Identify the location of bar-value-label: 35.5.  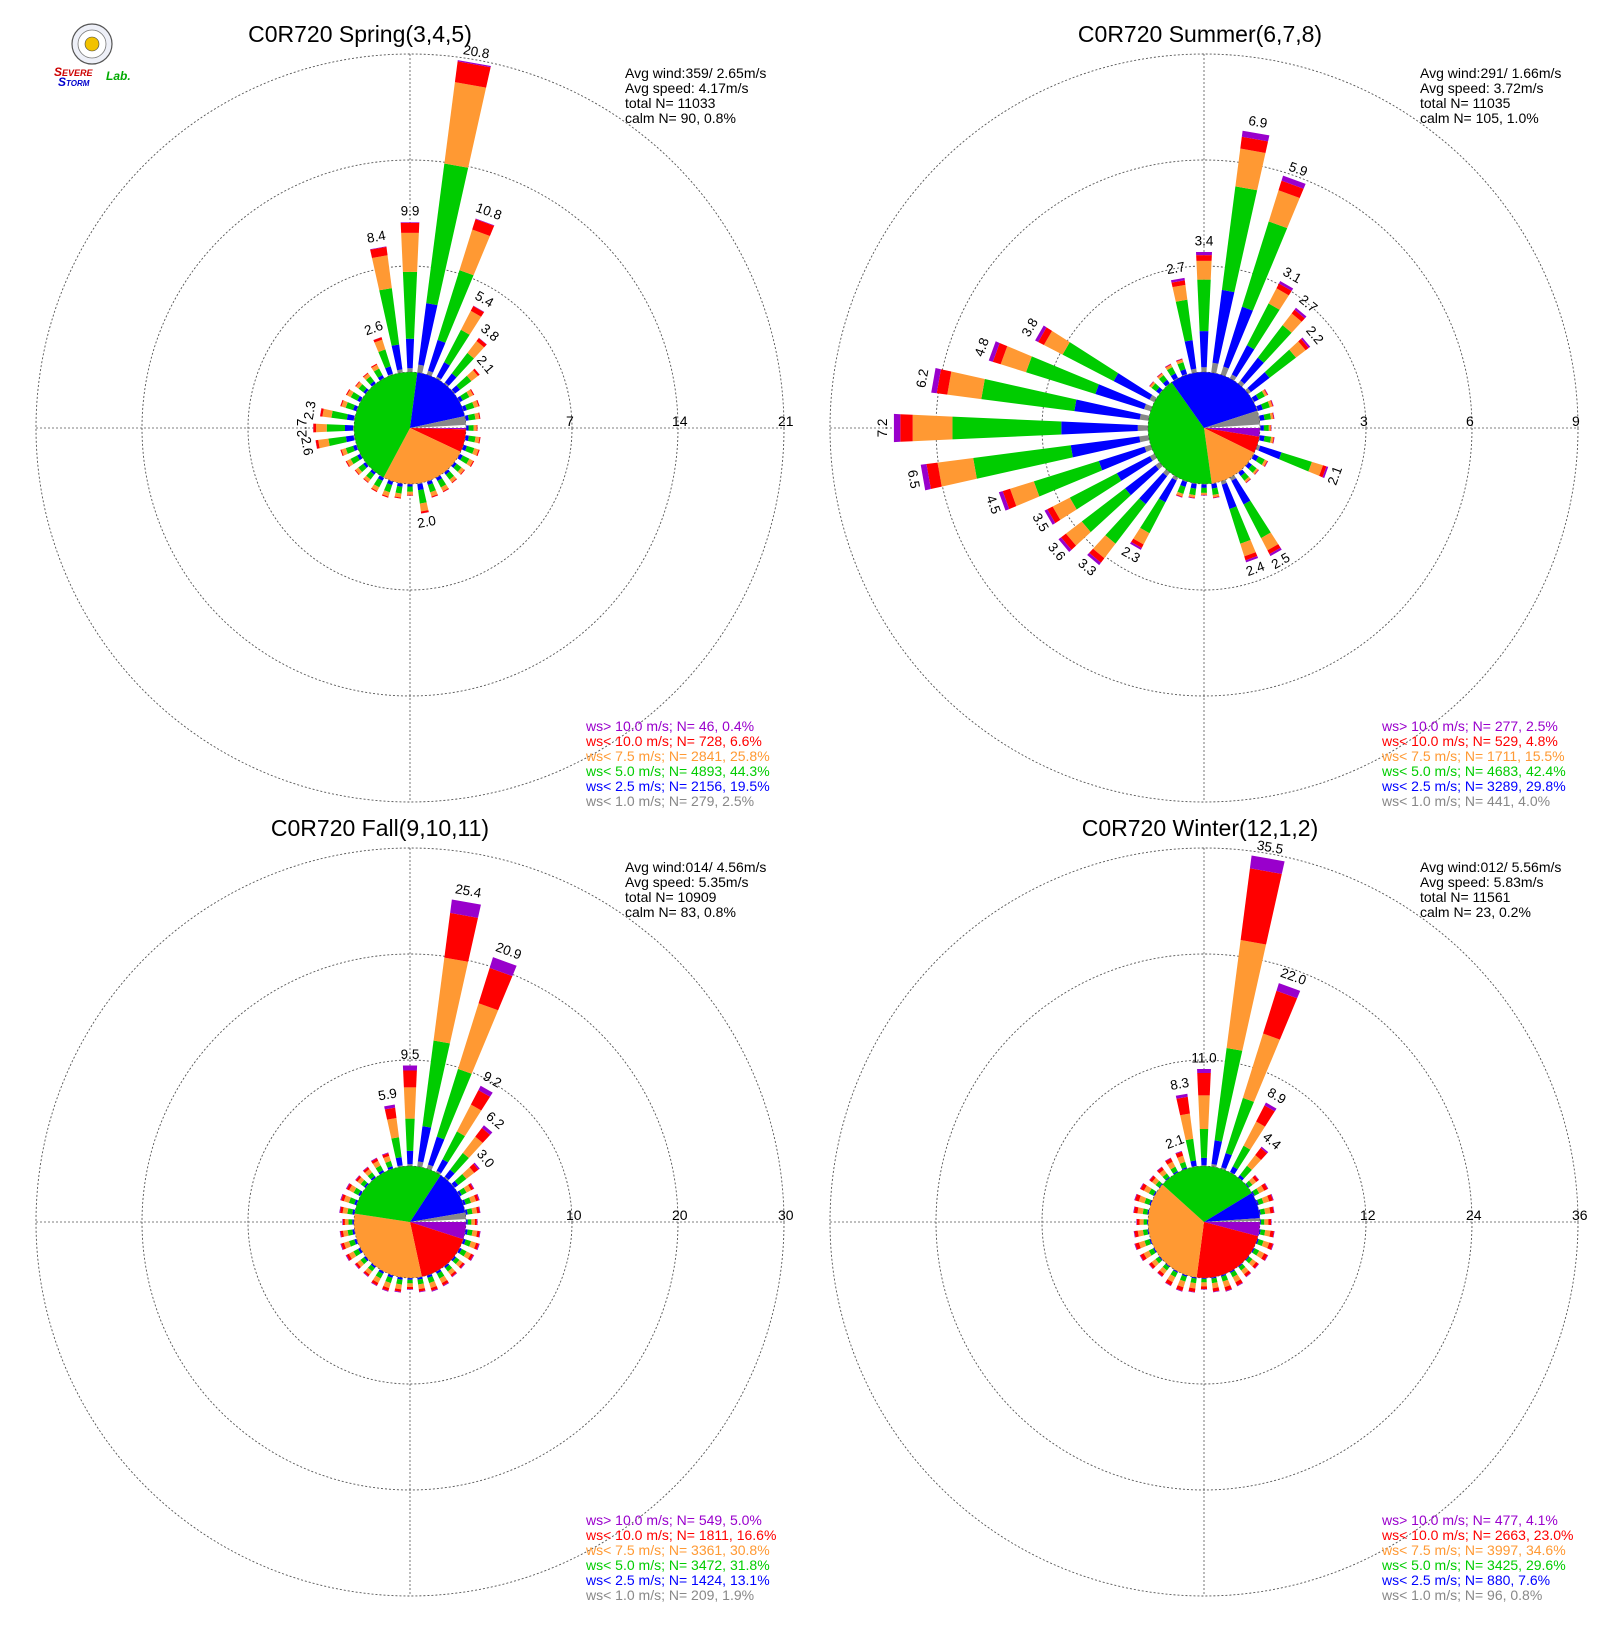
(1270, 847).